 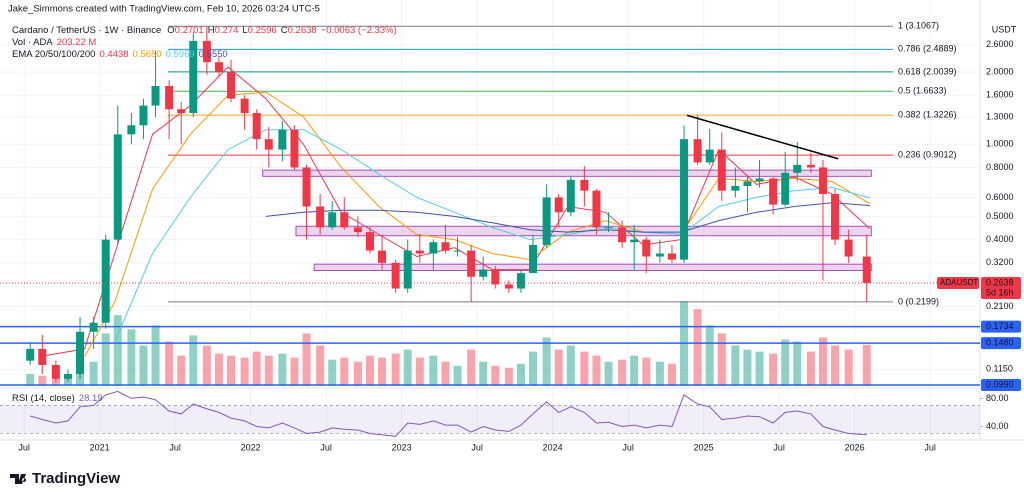 What do you see at coordinates (567, 217) in the screenshot?
I see `ema-line` at bounding box center [567, 217].